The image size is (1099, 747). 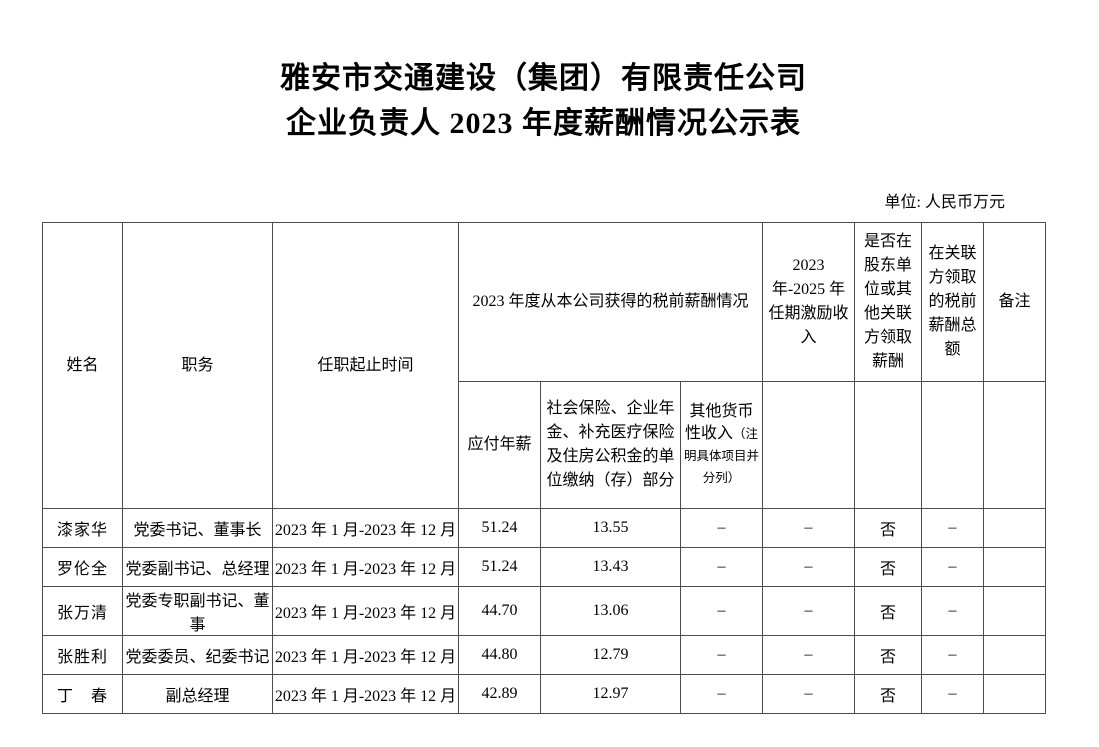 What do you see at coordinates (499, 611) in the screenshot?
I see `cell-annual-salary: 44.70` at bounding box center [499, 611].